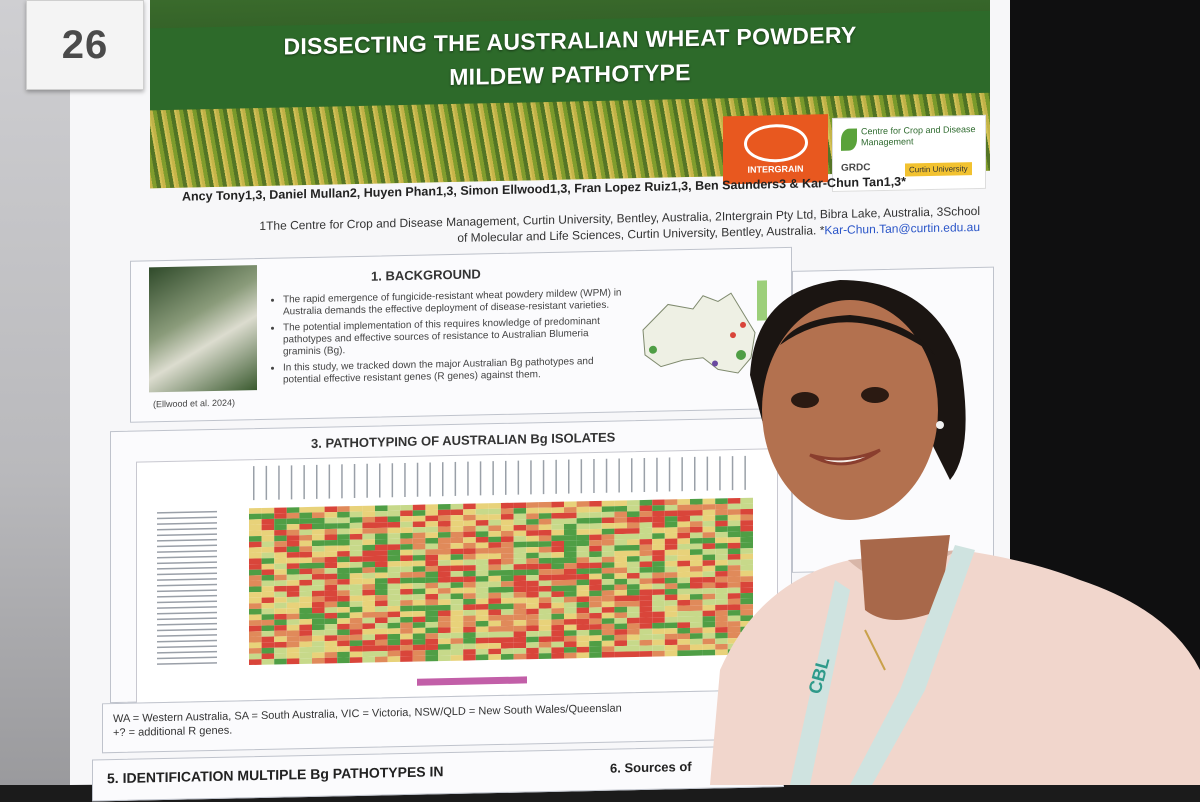 Image resolution: width=1200 pixels, height=802 pixels. Describe the element at coordinates (85, 45) in the screenshot. I see `board-number-card: 26` at that location.